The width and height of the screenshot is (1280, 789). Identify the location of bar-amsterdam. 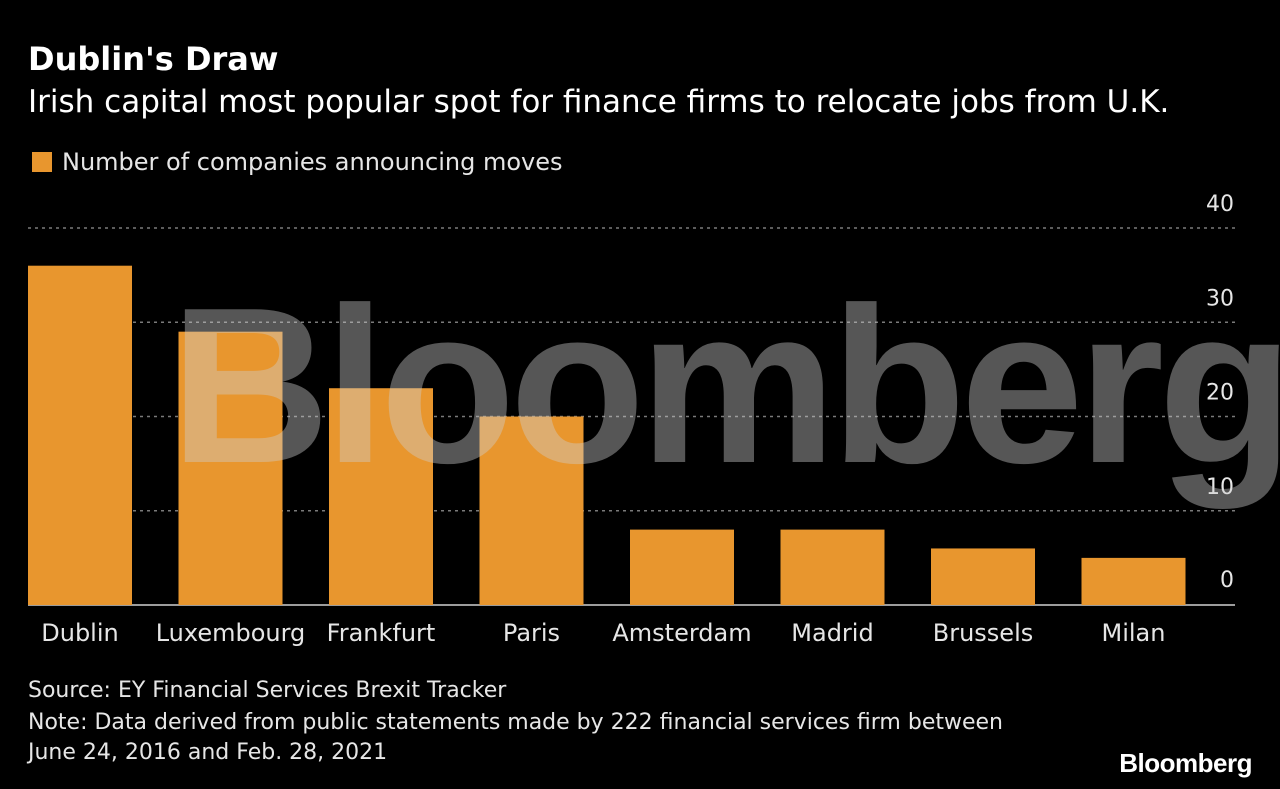
(682, 567).